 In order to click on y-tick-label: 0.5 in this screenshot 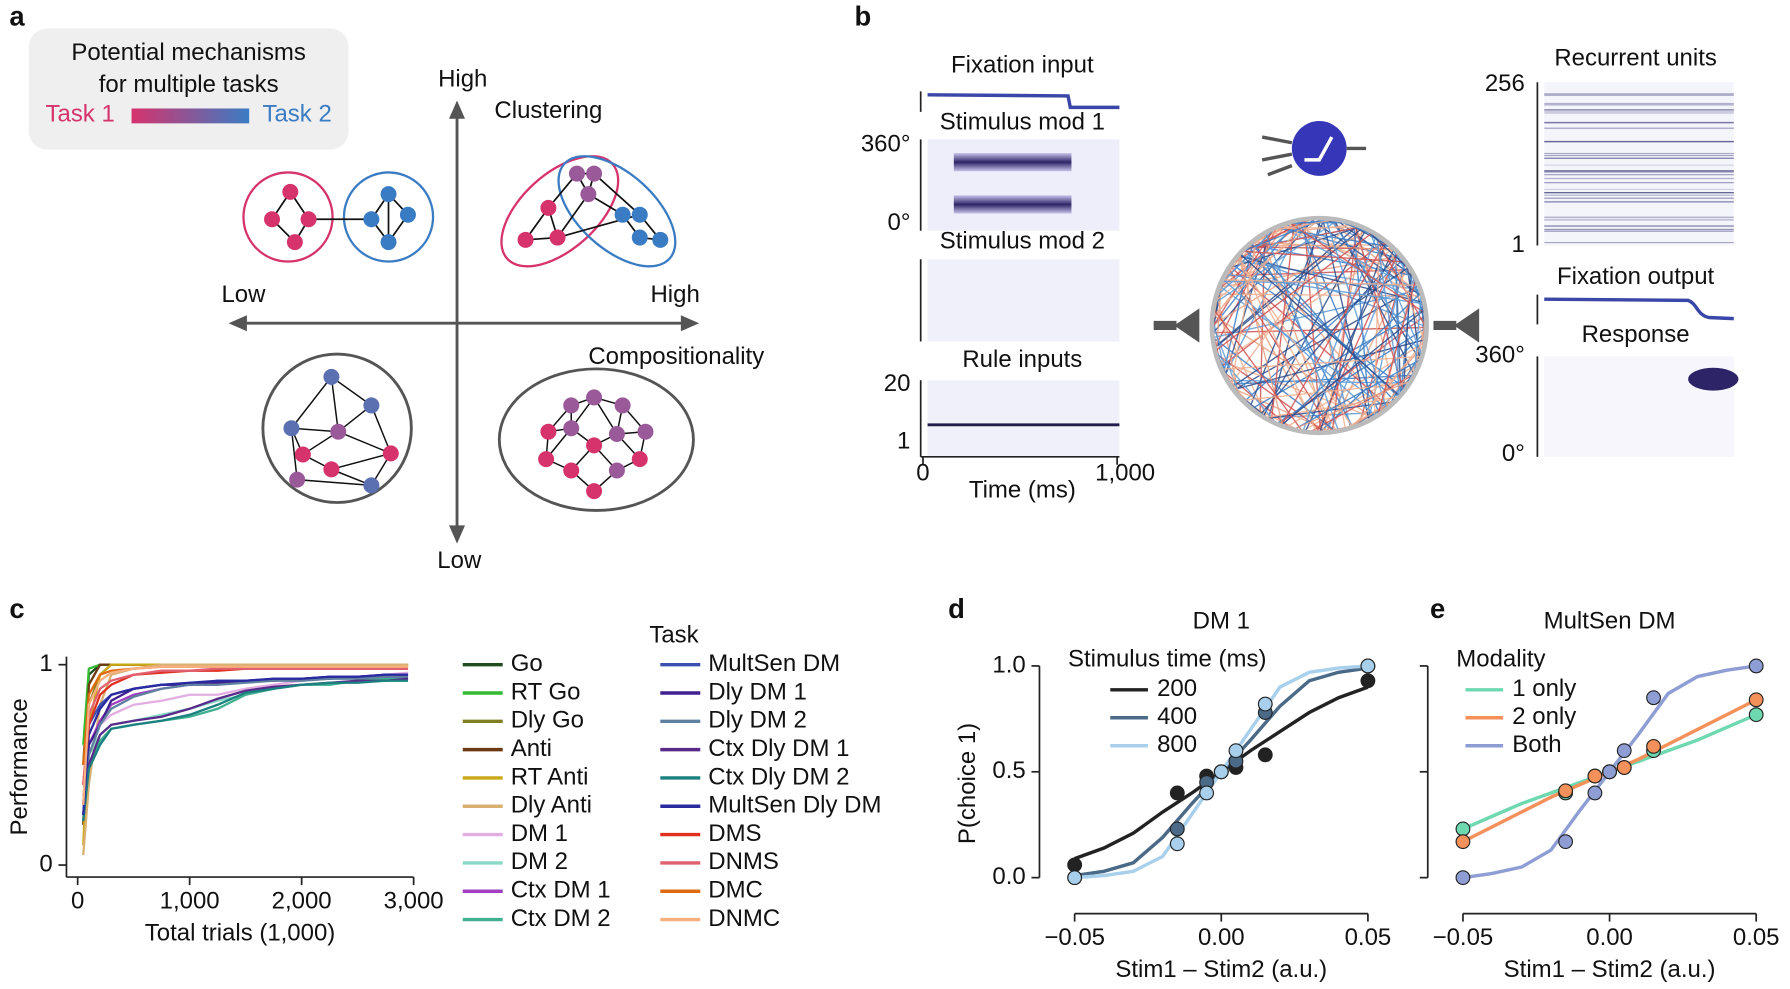, I will do `click(1008, 770)`.